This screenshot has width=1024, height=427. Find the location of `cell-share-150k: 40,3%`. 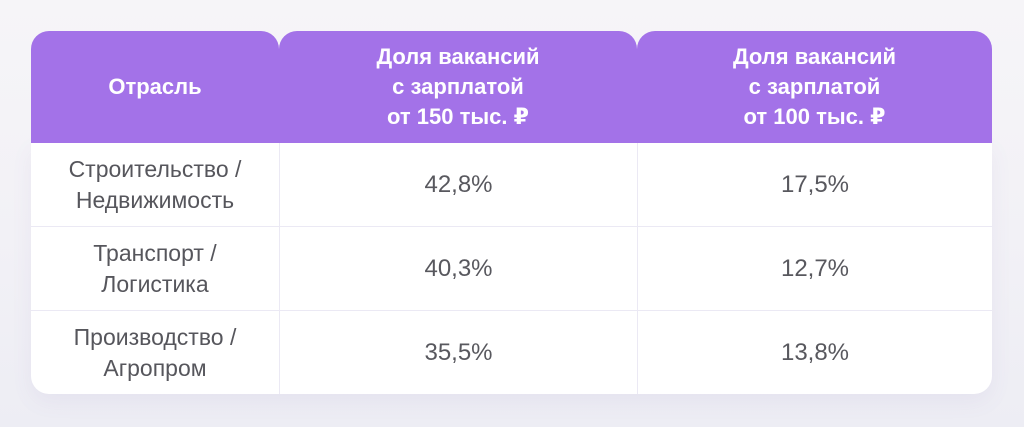

cell-share-150k: 40,3% is located at coordinates (458, 268).